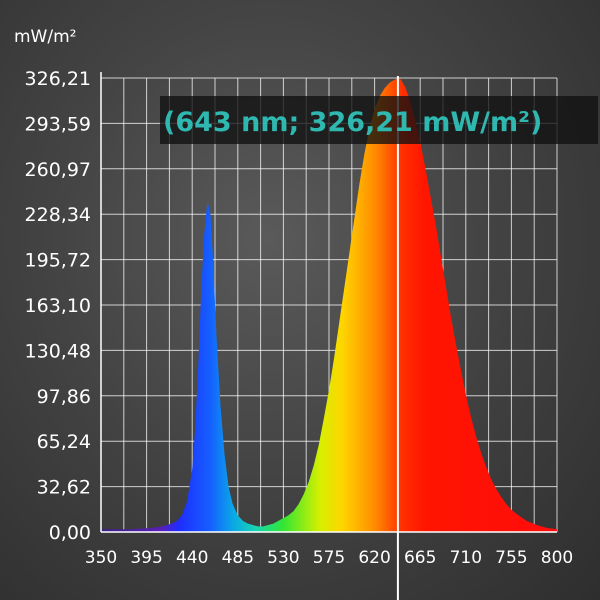 Image resolution: width=600 pixels, height=600 pixels. I want to click on x-tick-label: 350, so click(101, 558).